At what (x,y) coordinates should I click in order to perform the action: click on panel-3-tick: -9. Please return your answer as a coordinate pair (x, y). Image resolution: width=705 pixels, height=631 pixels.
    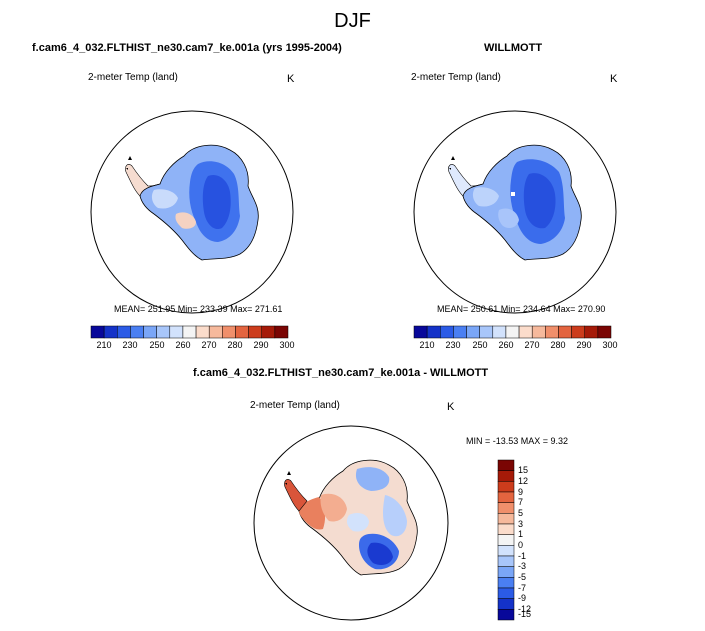
    Looking at the image, I should click on (522, 598).